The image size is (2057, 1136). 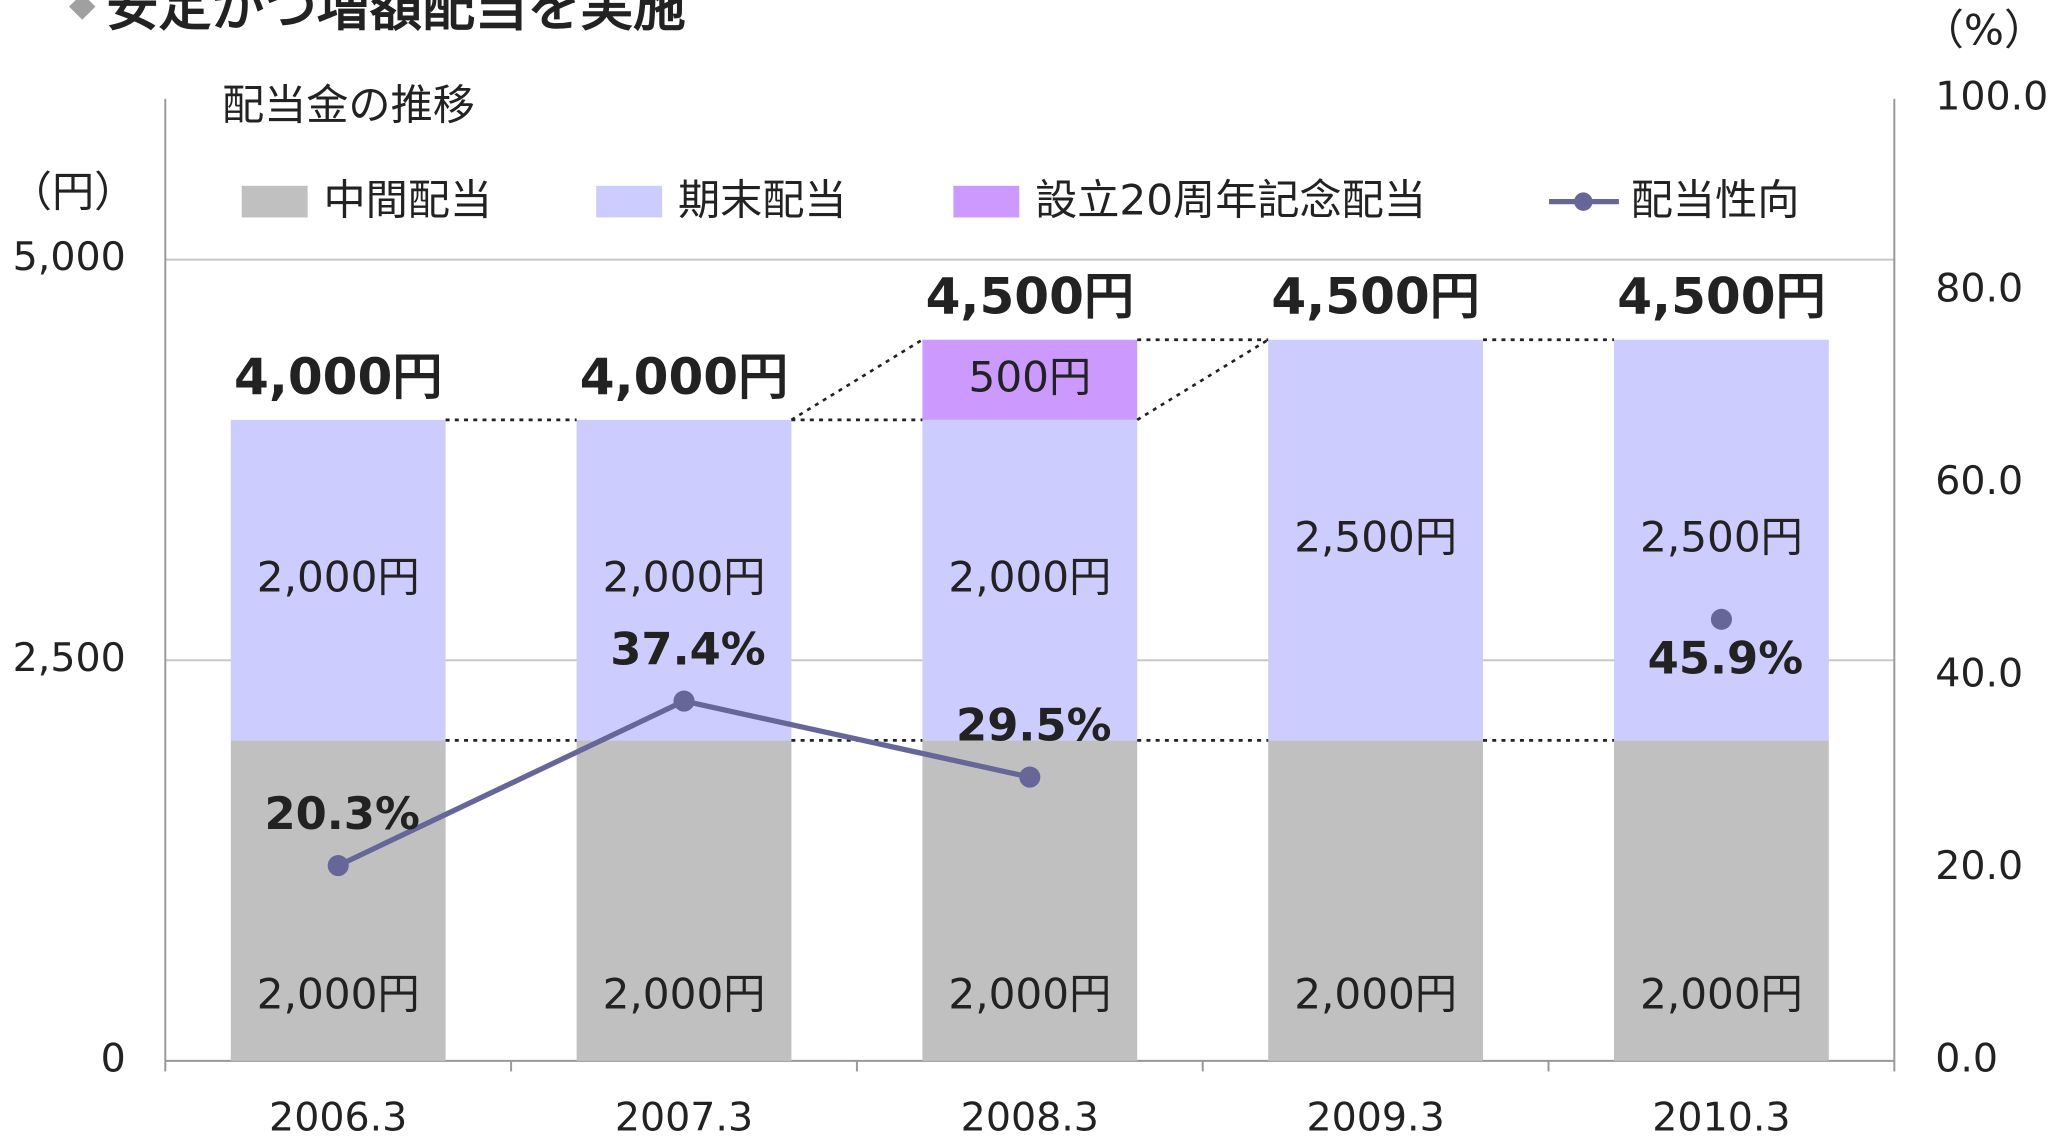 What do you see at coordinates (1979, 481) in the screenshot?
I see `y2-tick-label: 60.0` at bounding box center [1979, 481].